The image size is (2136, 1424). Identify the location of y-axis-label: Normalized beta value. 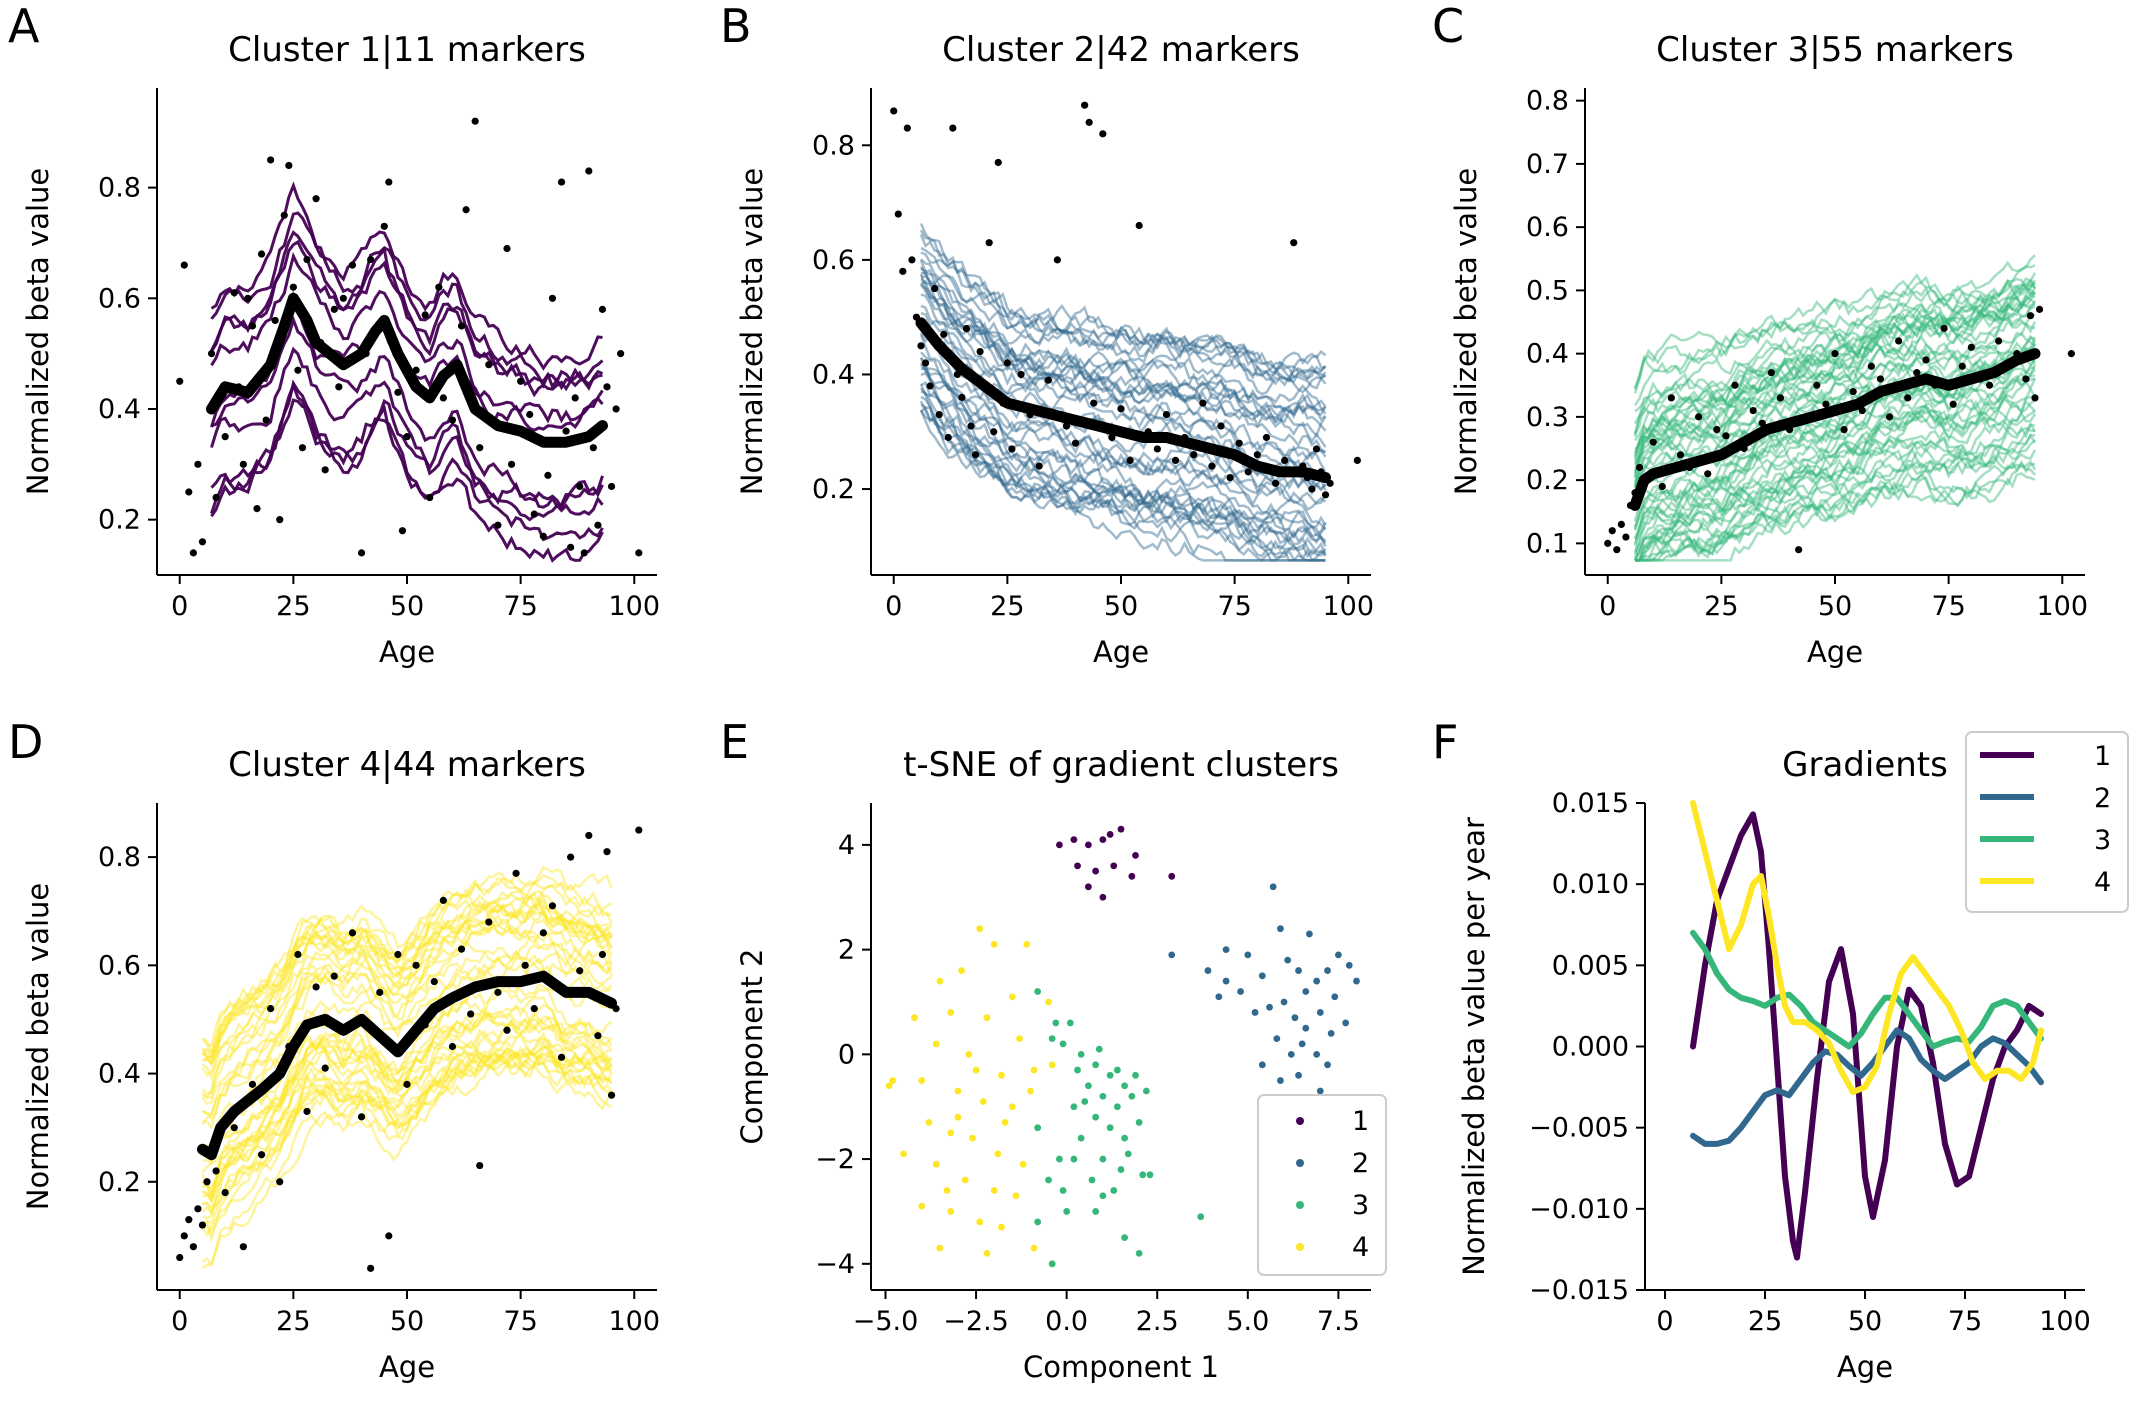
(752, 332).